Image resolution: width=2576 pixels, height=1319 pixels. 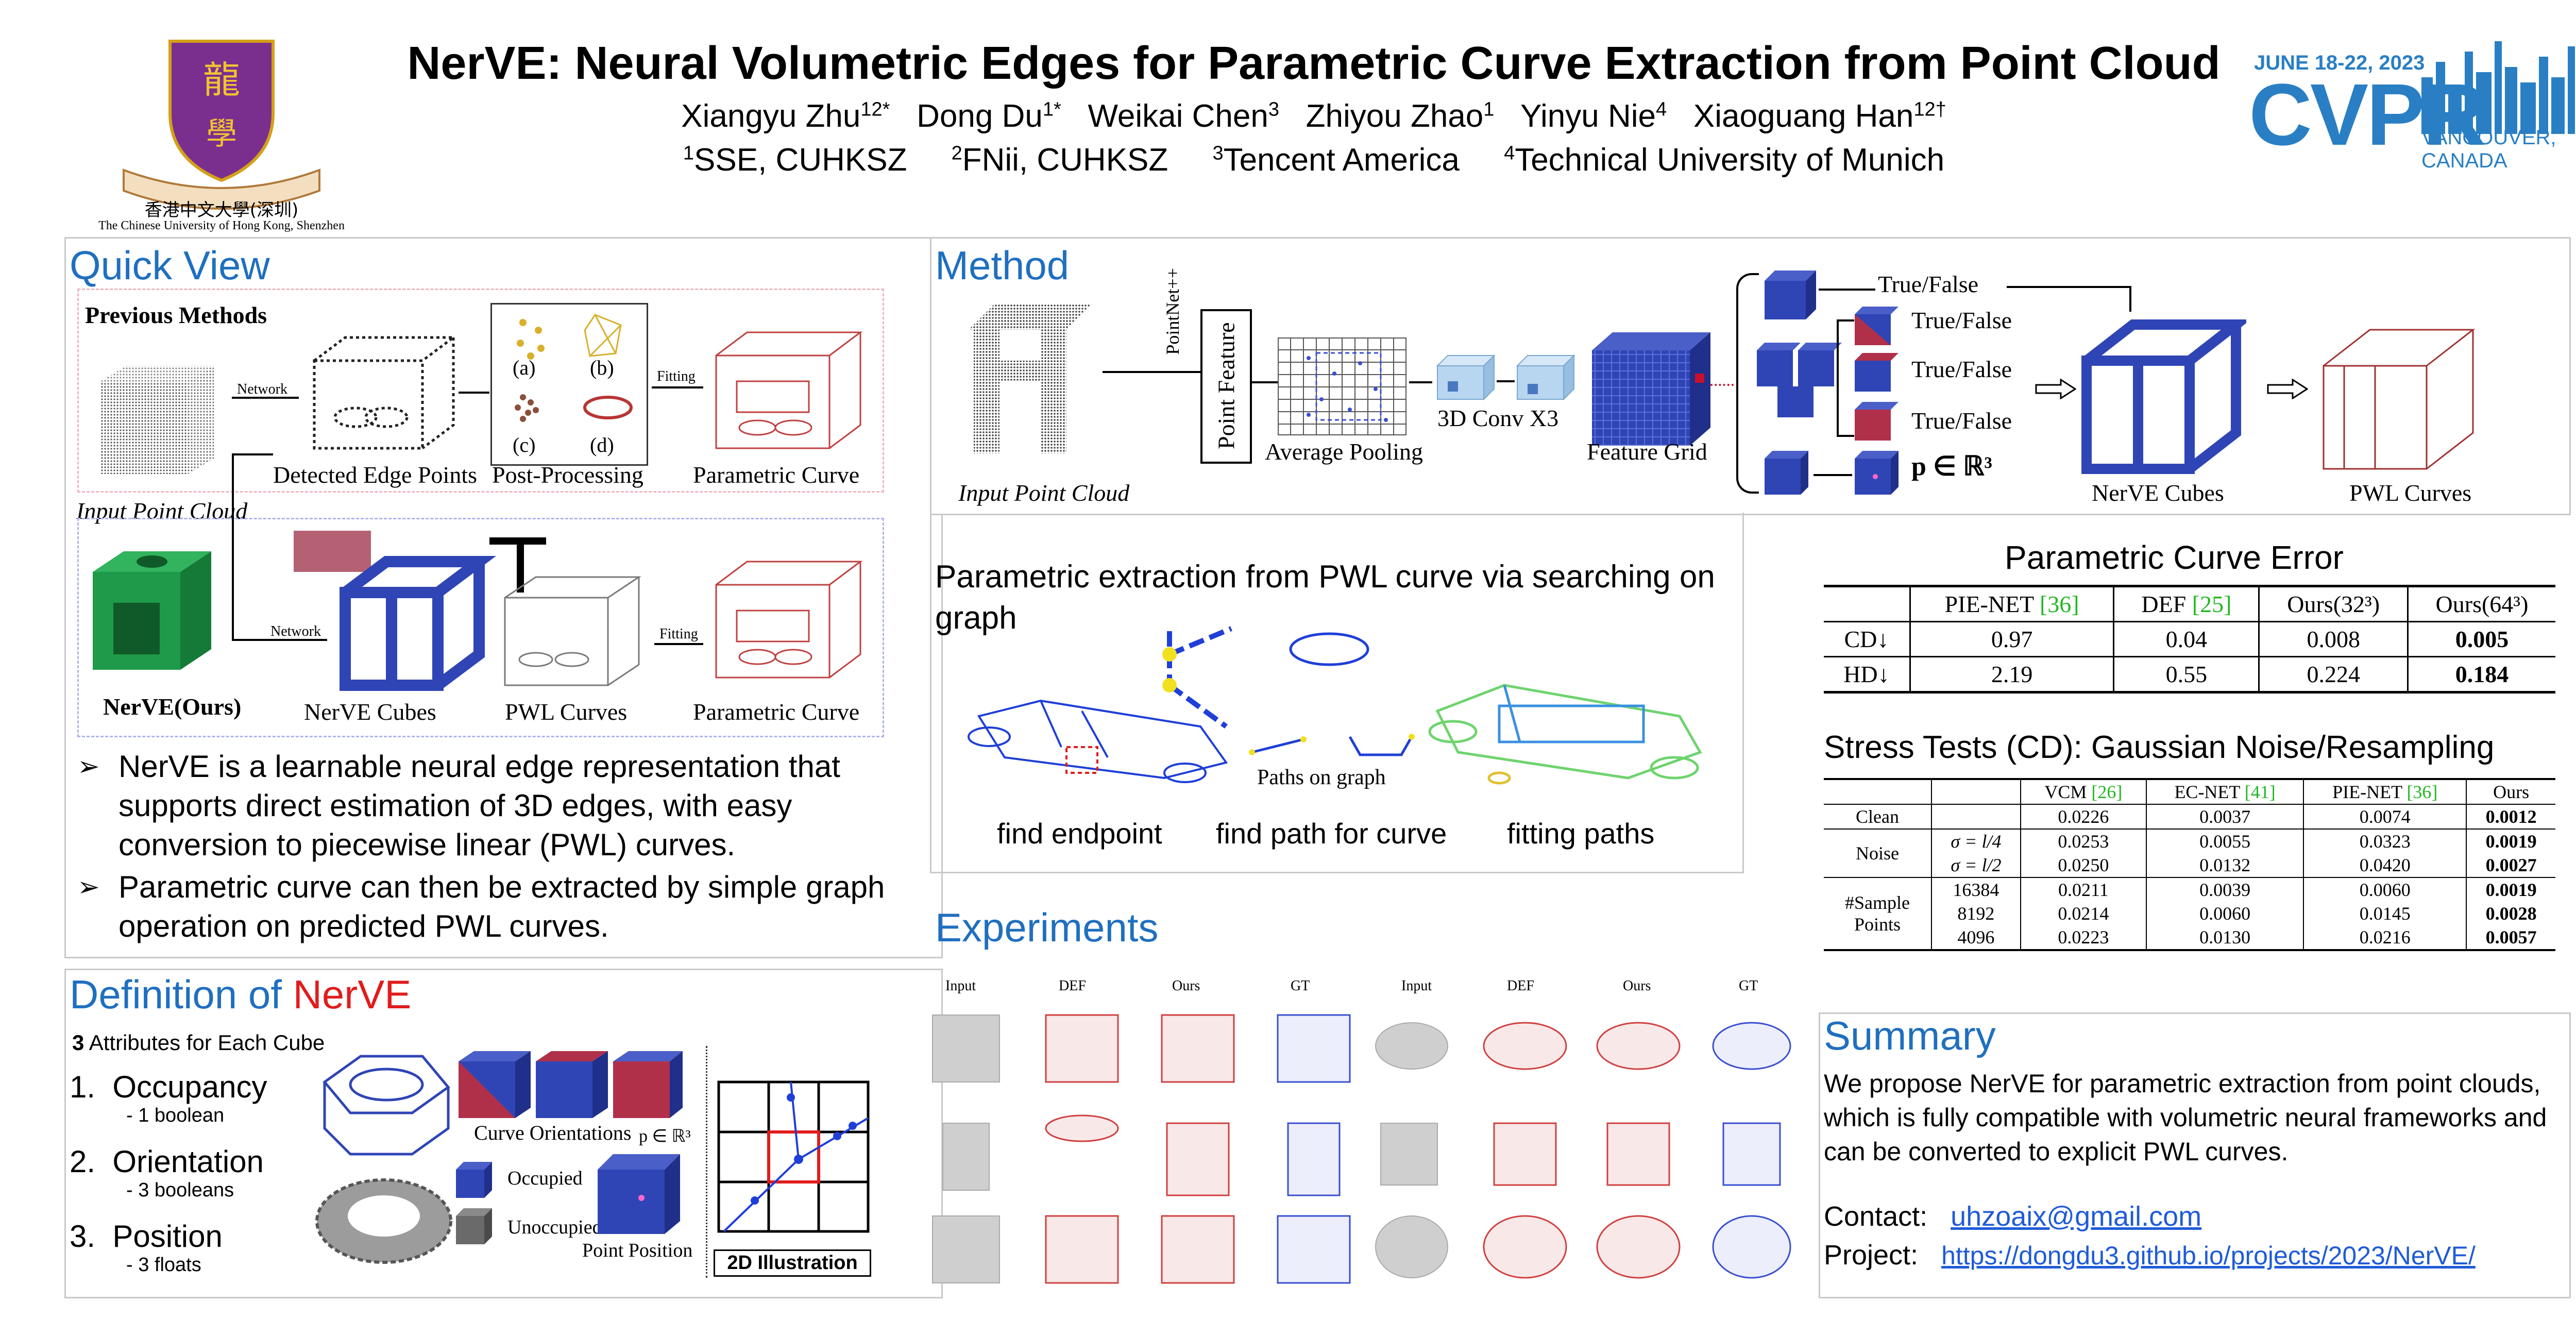 What do you see at coordinates (2511, 938) in the screenshot?
I see `table-cell: 0.0057` at bounding box center [2511, 938].